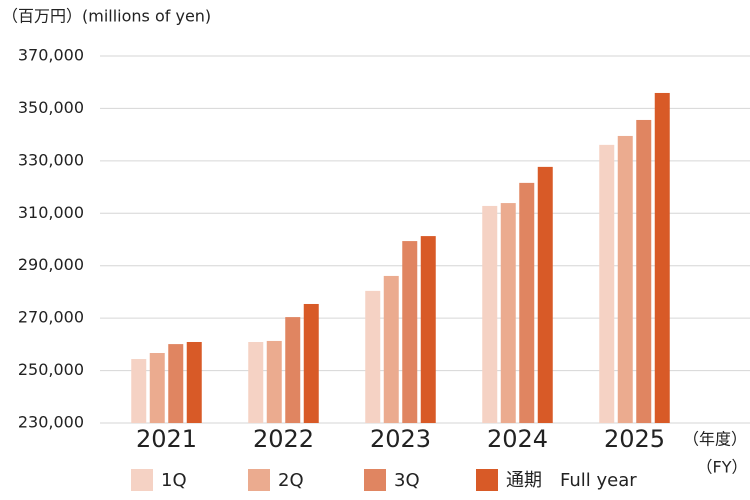 The height and width of the screenshot is (500, 750). I want to click on y-tick-label: 370,000, so click(51, 55).